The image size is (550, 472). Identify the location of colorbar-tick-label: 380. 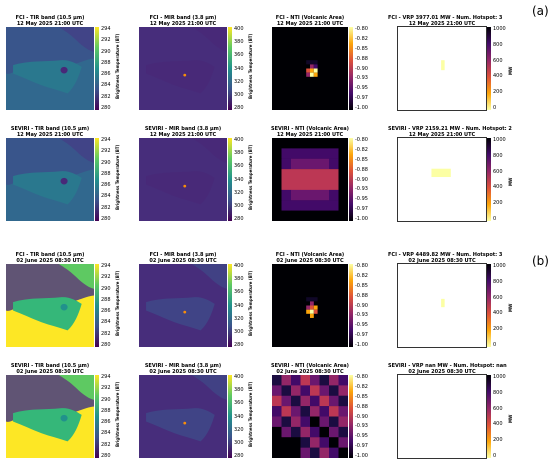
(239, 279).